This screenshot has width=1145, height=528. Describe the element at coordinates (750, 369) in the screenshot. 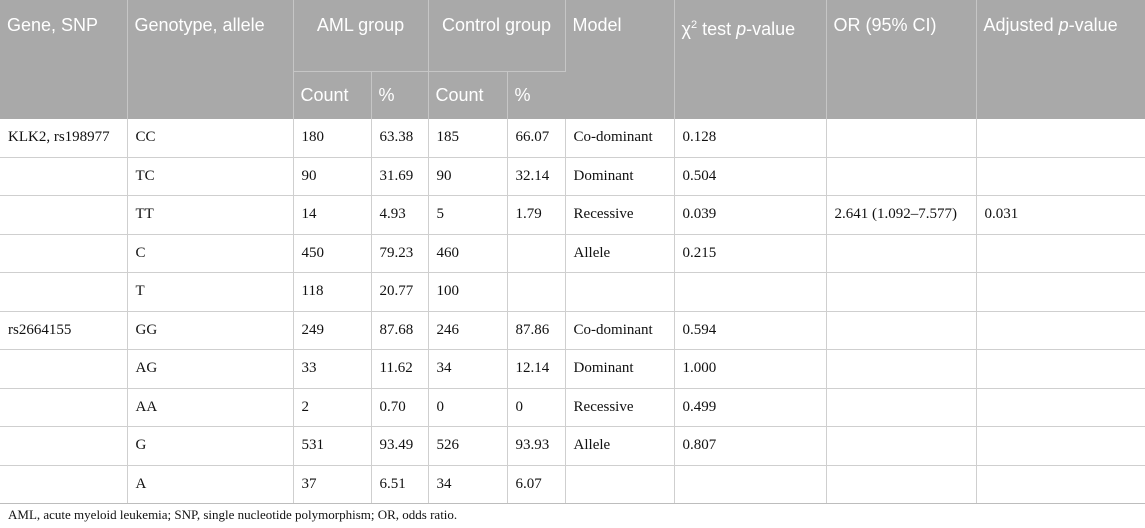

I see `cell-chi-square-p: 1.000` at that location.